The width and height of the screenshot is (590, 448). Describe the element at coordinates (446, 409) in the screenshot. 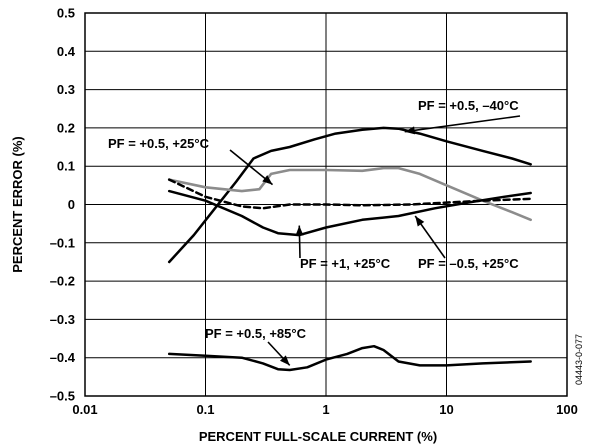

I see `x-tick-label: 10` at that location.